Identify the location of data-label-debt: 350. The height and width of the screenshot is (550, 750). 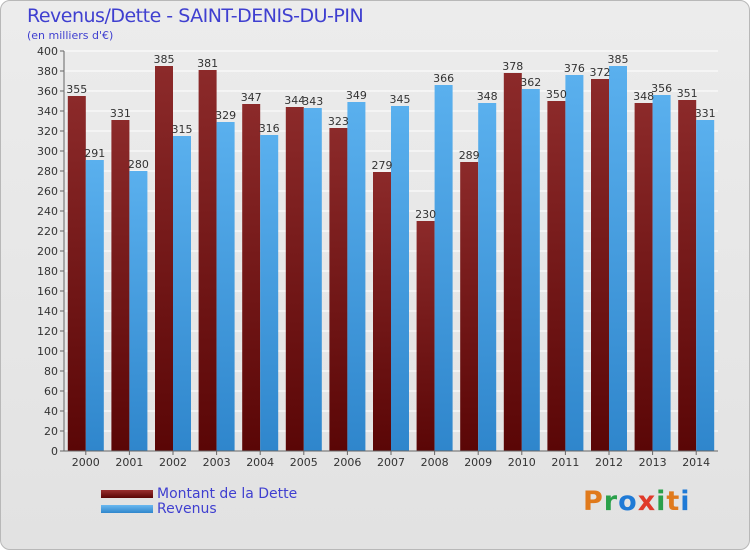
(556, 94).